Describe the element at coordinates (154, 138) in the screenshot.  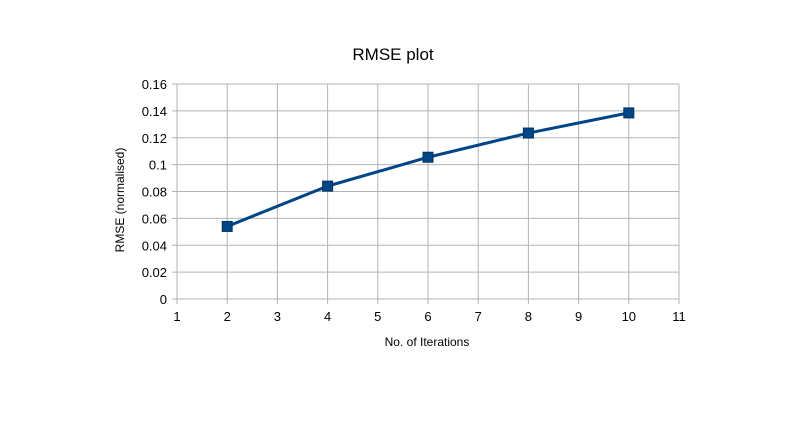
I see `y-tick-label-6: 0.12` at that location.